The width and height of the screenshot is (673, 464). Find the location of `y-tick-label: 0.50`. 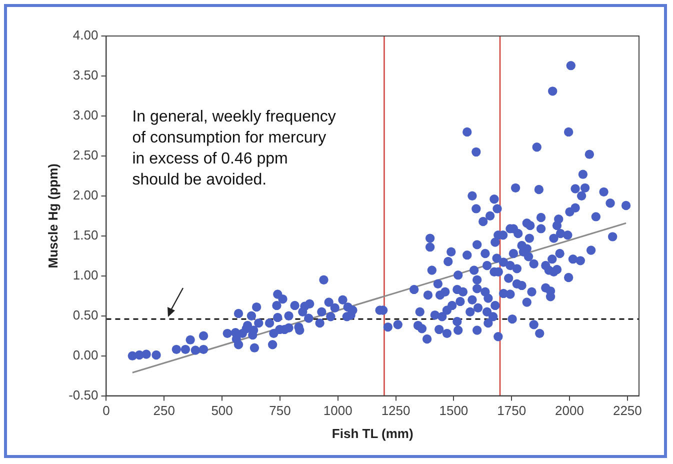

y-tick-label: 0.50 is located at coordinates (85, 314).